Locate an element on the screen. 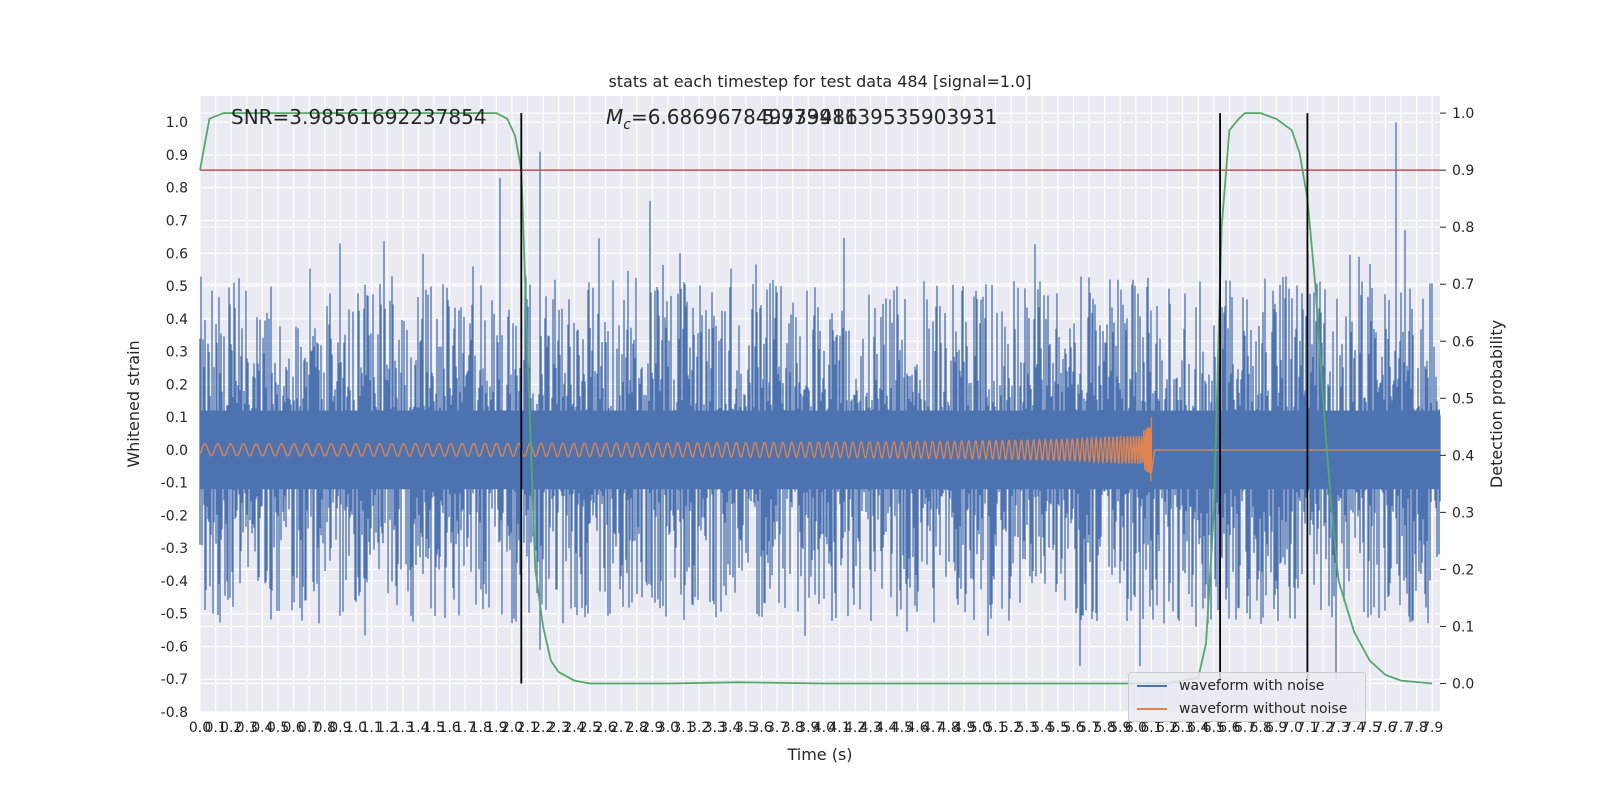 The image size is (1600, 800). x-tick-label: 5.5 is located at coordinates (1058, 728).